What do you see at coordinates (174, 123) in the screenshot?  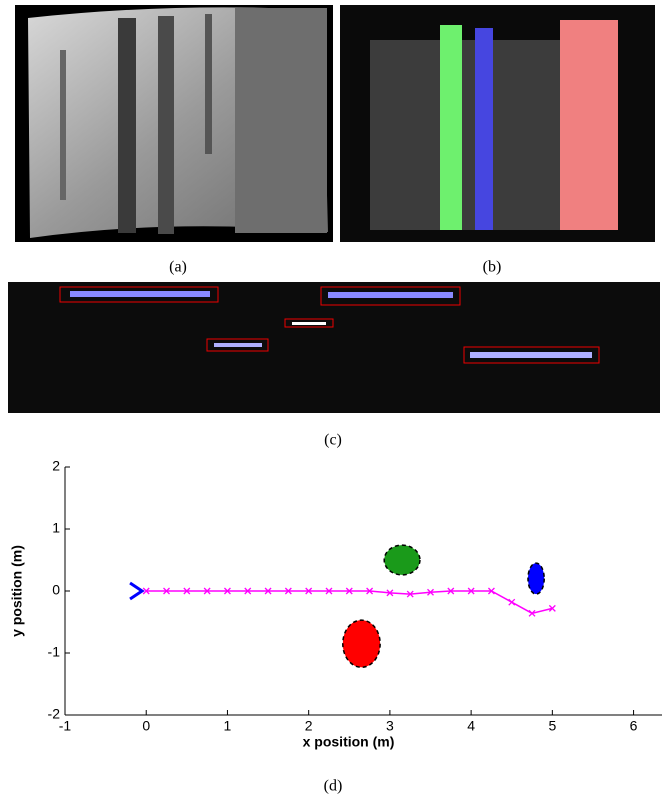 I see `image-a` at bounding box center [174, 123].